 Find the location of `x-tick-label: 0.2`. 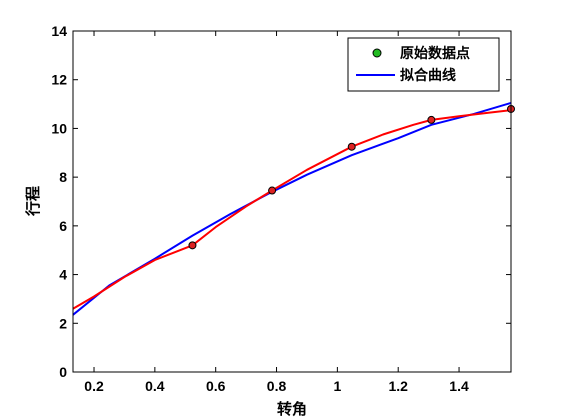

x-tick-label: 0.2 is located at coordinates (94, 386).